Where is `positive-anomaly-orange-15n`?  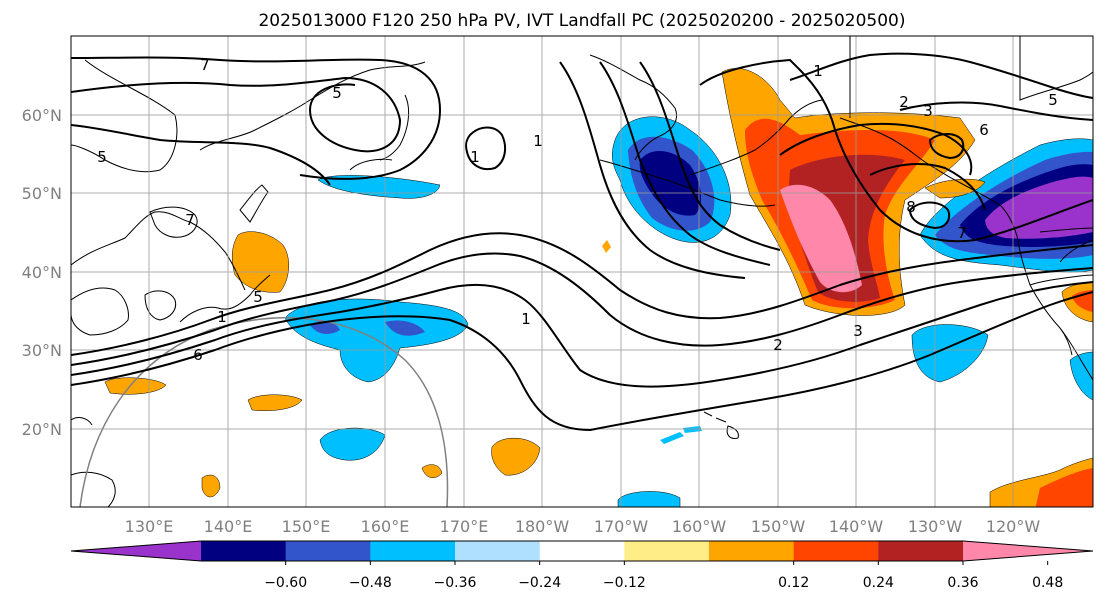 positive-anomaly-orange-15n is located at coordinates (516, 456).